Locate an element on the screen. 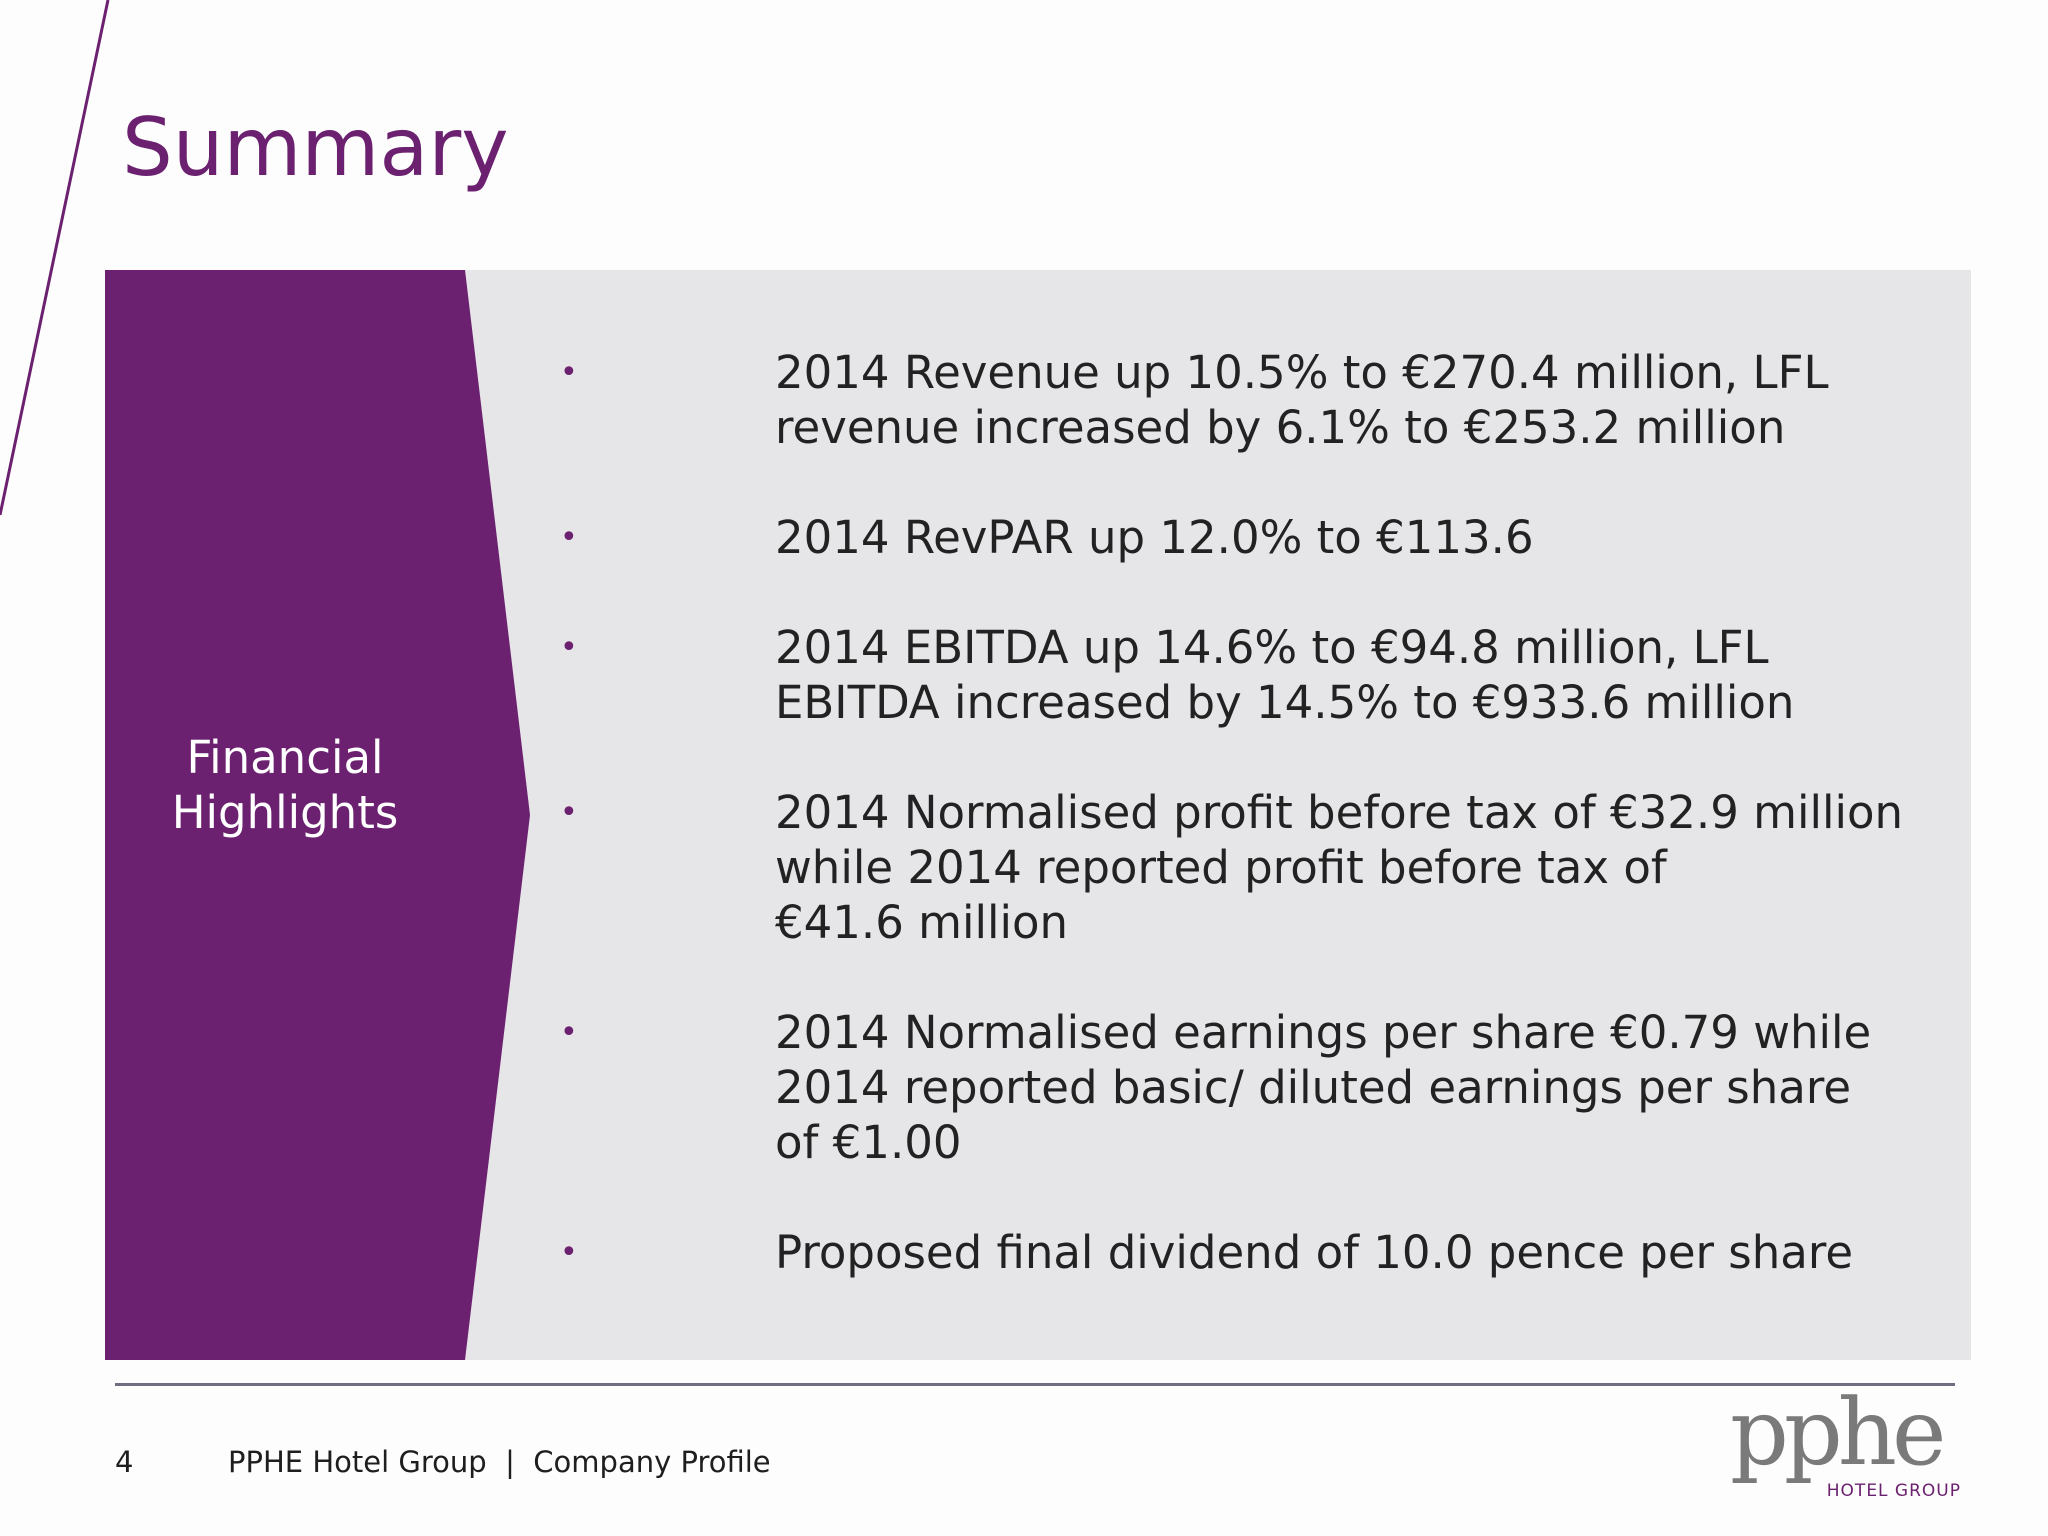  section-label: Financial Highlights is located at coordinates (285, 785).